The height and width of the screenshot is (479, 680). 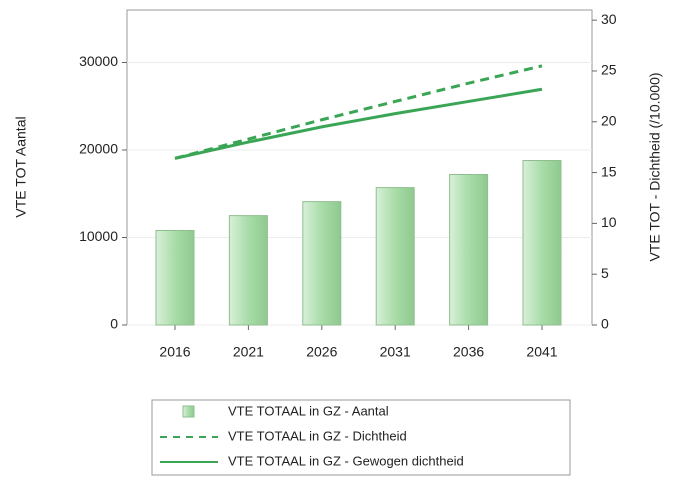 What do you see at coordinates (248, 352) in the screenshot?
I see `x-tick-label: 2021` at bounding box center [248, 352].